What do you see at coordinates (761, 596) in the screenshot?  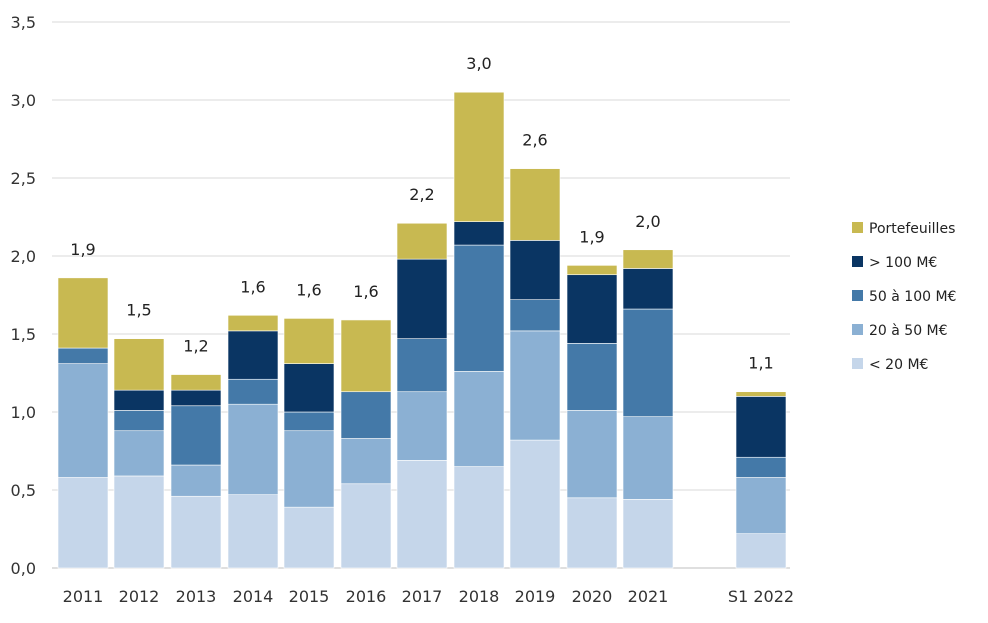 I see `x-tick-label: S1 2022` at bounding box center [761, 596].